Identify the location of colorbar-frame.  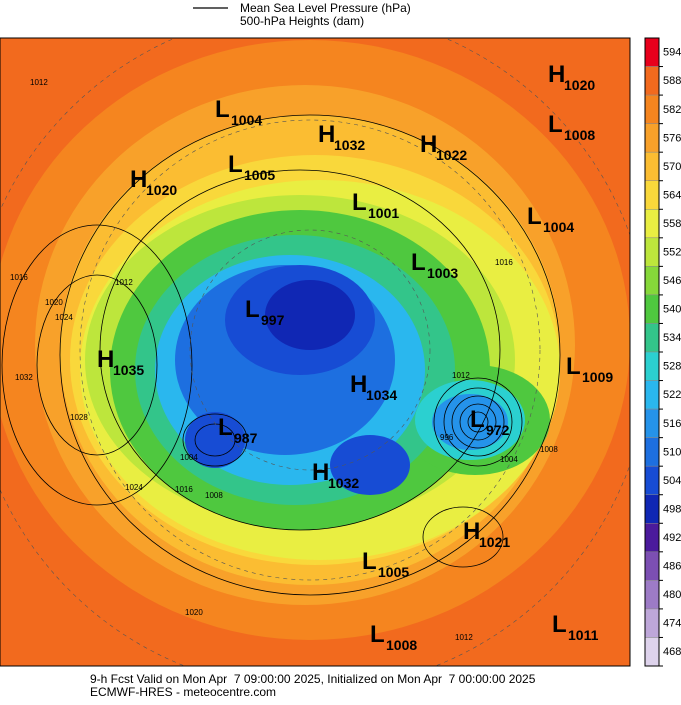
(652, 352).